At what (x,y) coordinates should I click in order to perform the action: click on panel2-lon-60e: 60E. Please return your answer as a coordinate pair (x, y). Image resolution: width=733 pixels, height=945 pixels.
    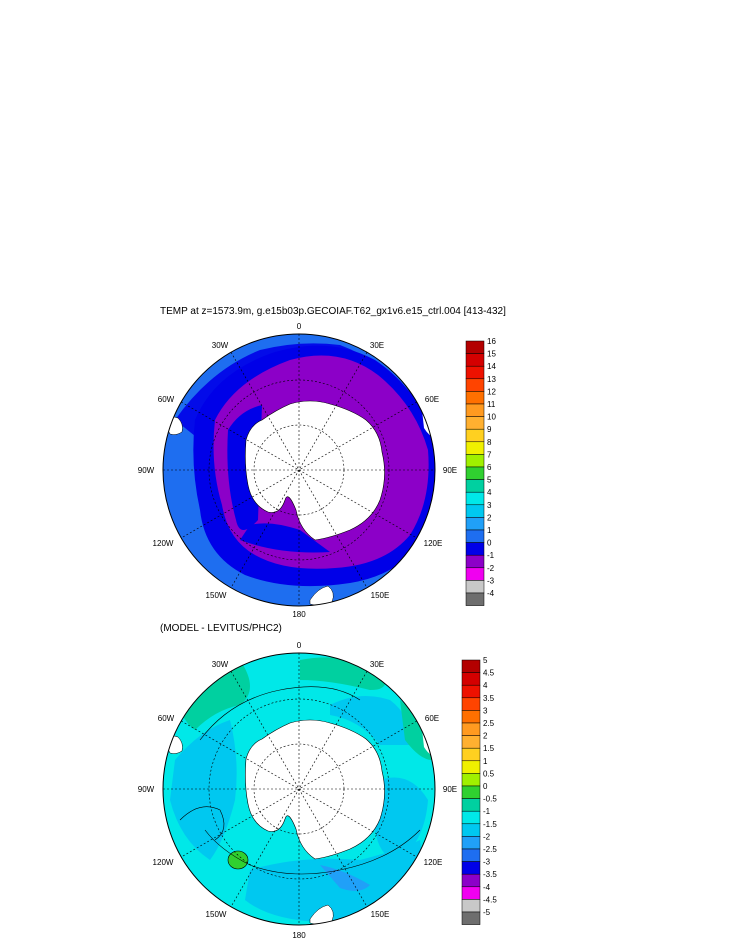
    Looking at the image, I should click on (432, 718).